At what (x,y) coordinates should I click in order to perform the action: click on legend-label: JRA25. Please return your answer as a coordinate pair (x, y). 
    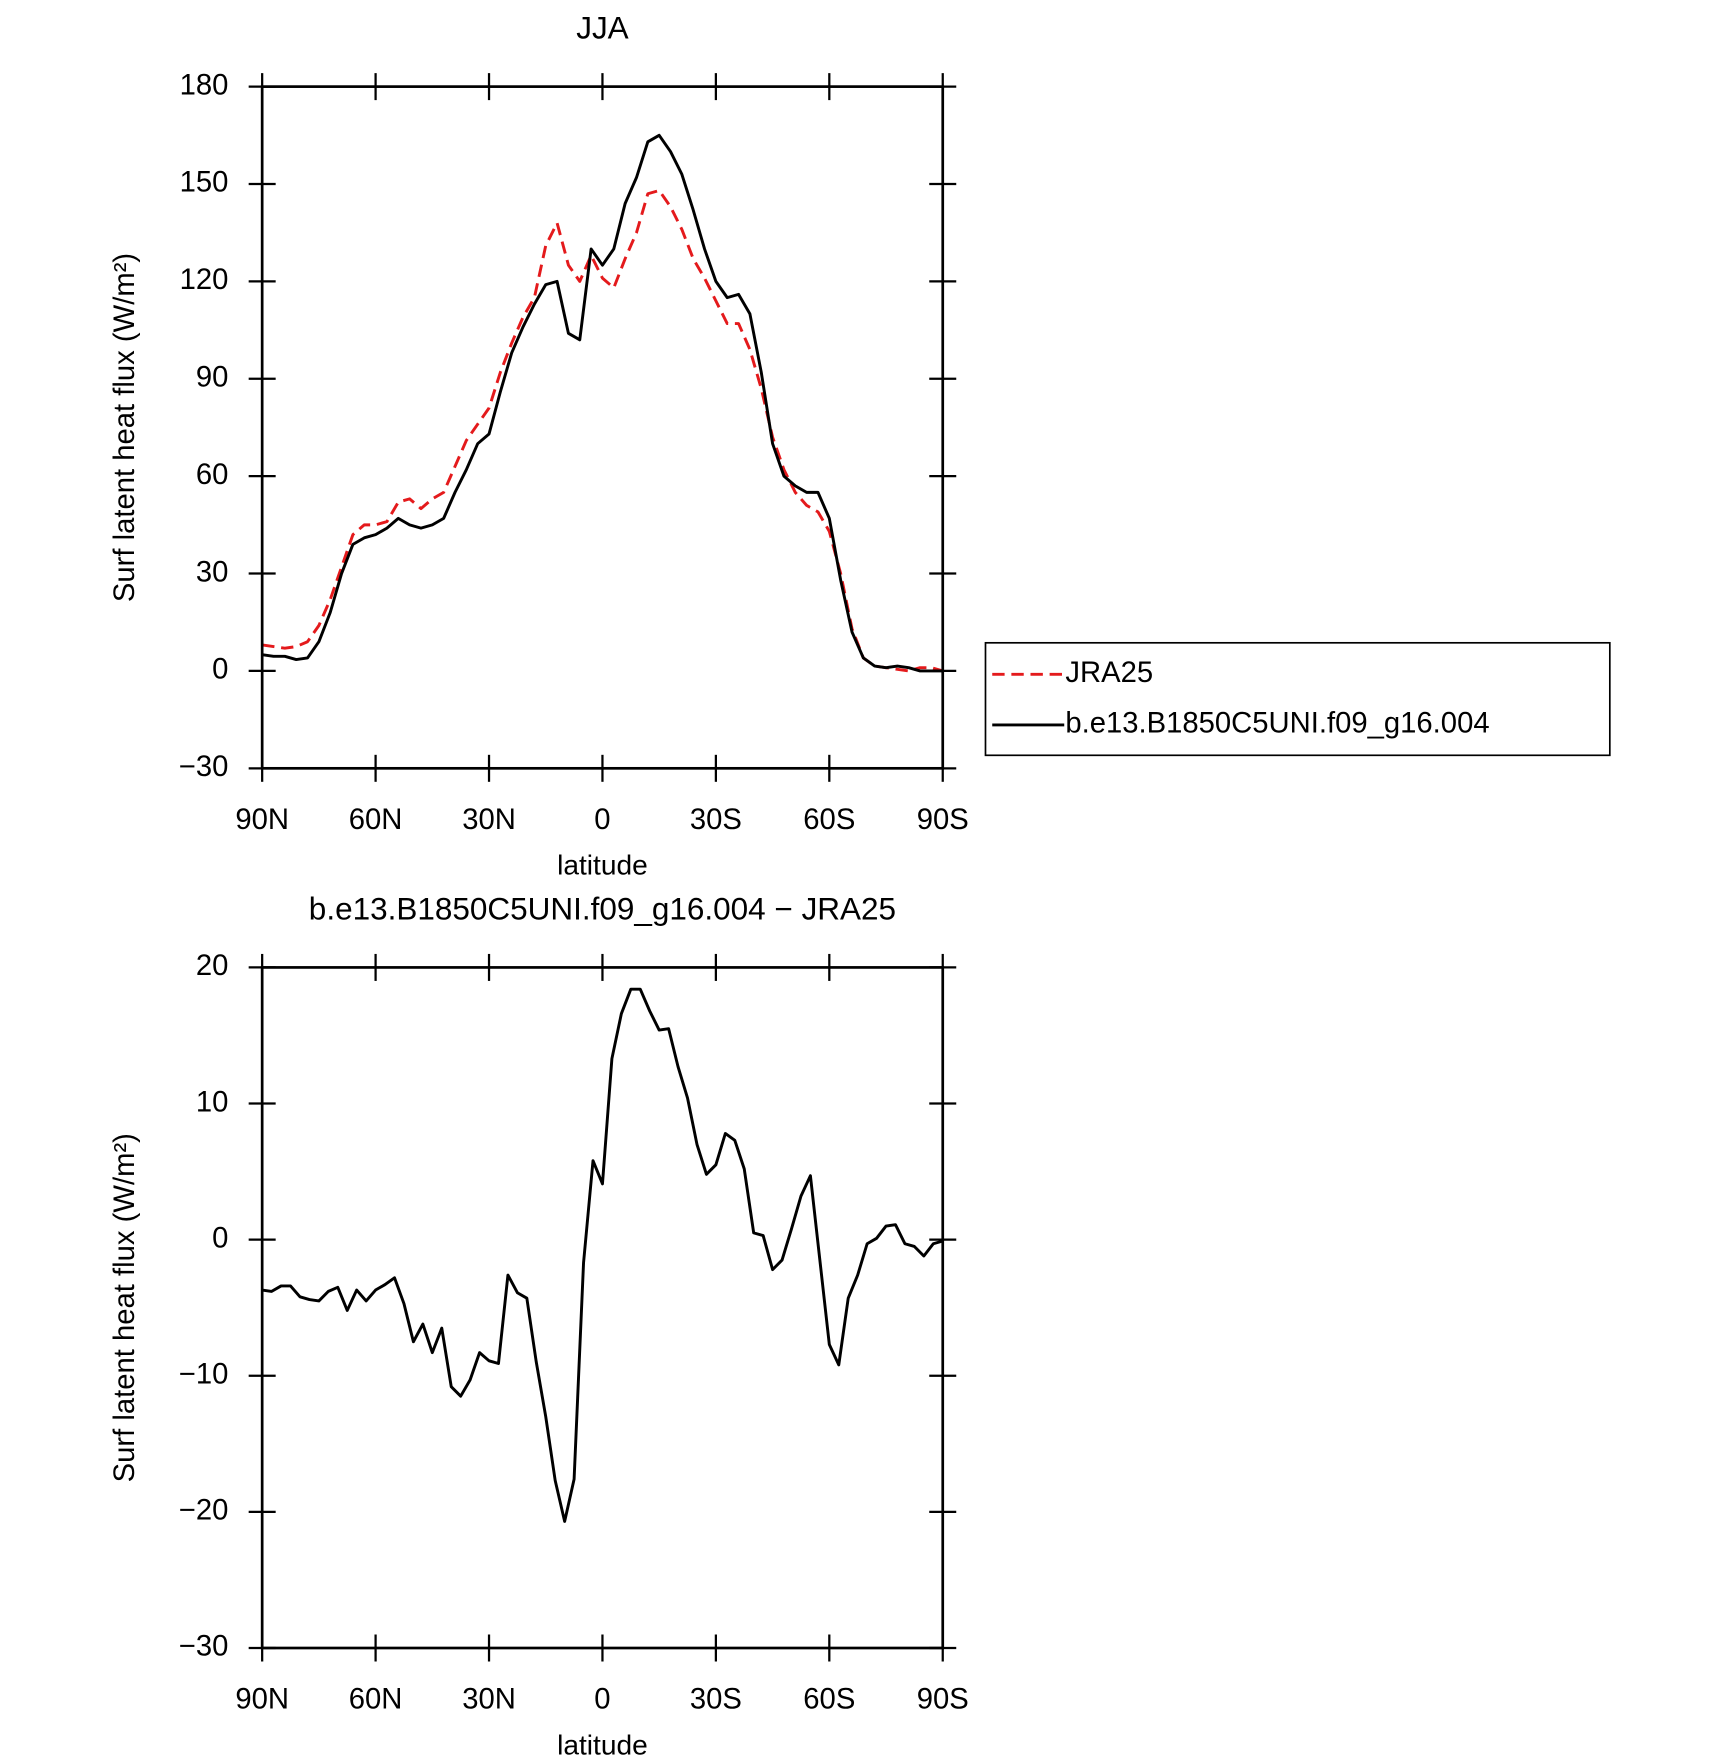
    Looking at the image, I should click on (1109, 673).